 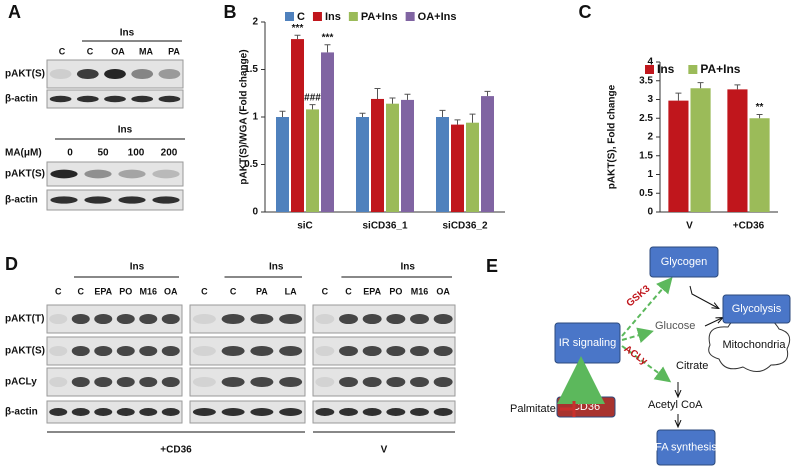 What do you see at coordinates (650, 212) in the screenshot?
I see `y-tick-label: 0` at bounding box center [650, 212].